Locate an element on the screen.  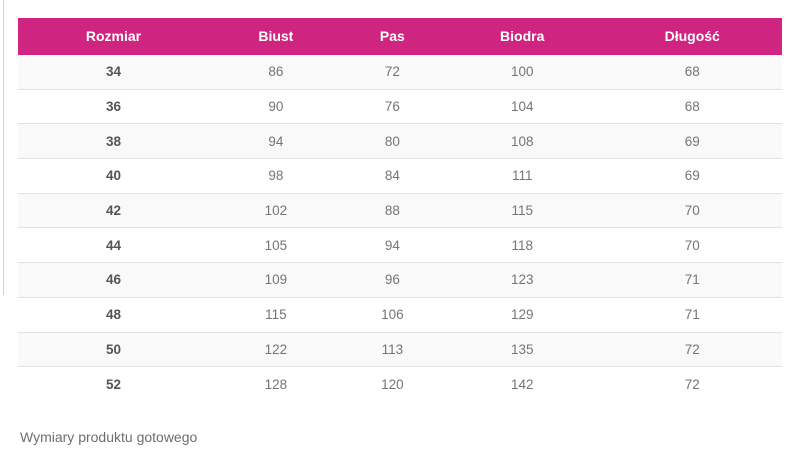
value-cell: 106 is located at coordinates (392, 315).